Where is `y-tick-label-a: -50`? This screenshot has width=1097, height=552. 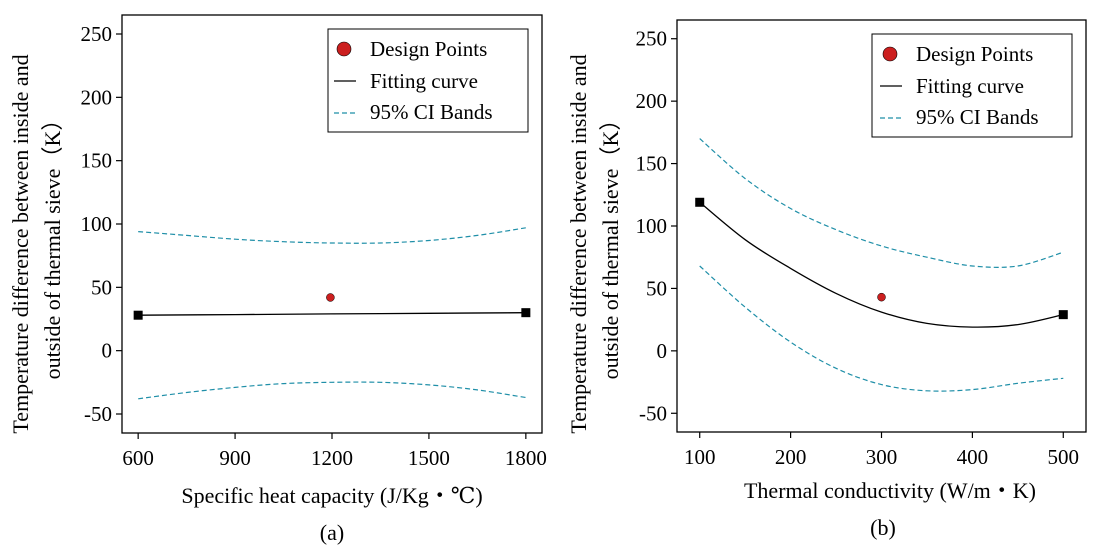
y-tick-label-a: -50 is located at coordinates (98, 414).